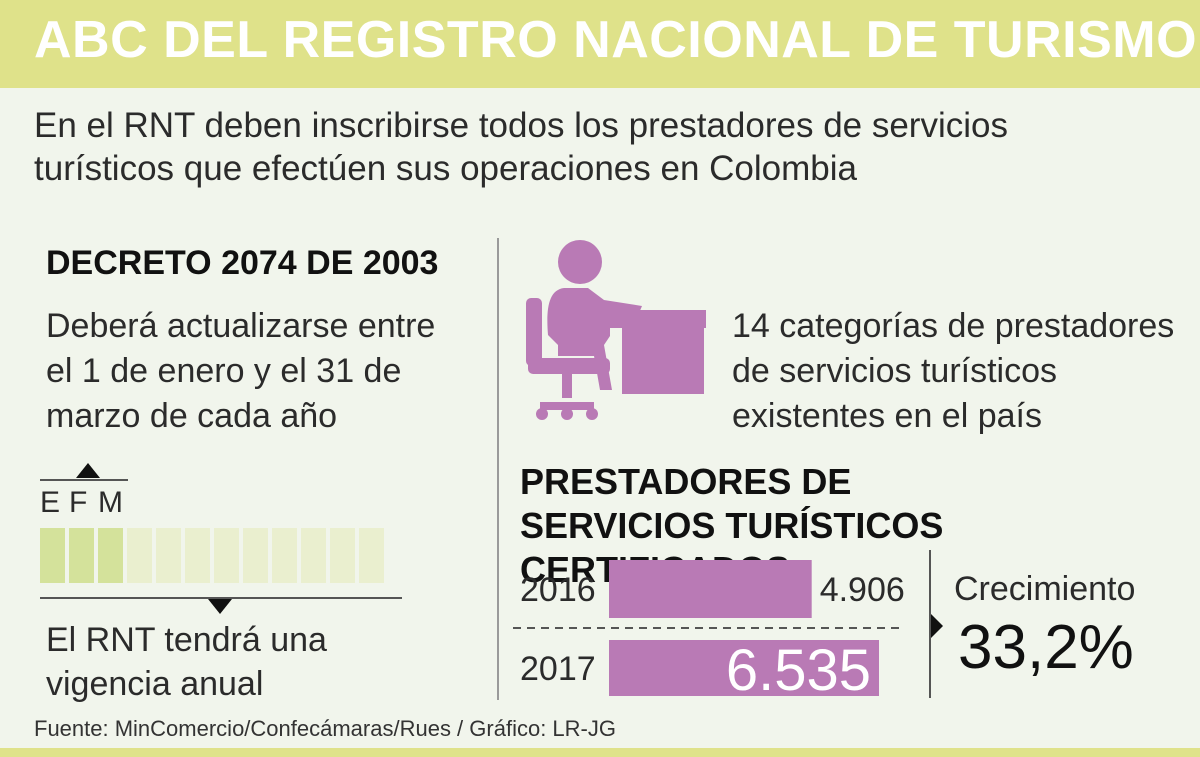 This screenshot has width=1200, height=757. I want to click on growth-divider, so click(936, 624).